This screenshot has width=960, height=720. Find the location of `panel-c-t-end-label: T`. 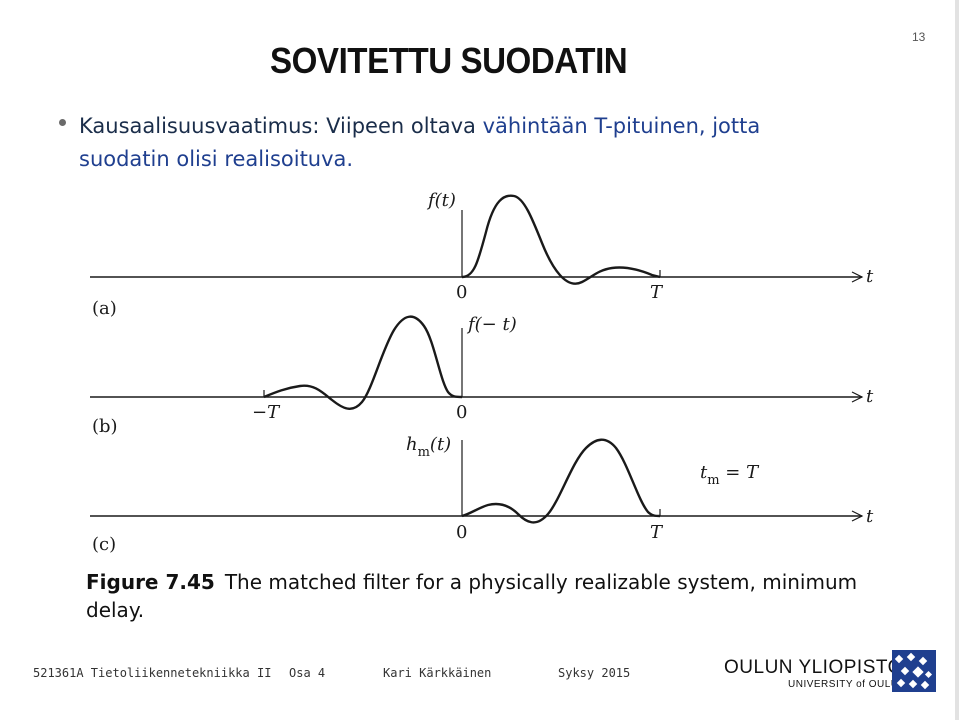

panel-c-t-end-label: T is located at coordinates (657, 532).